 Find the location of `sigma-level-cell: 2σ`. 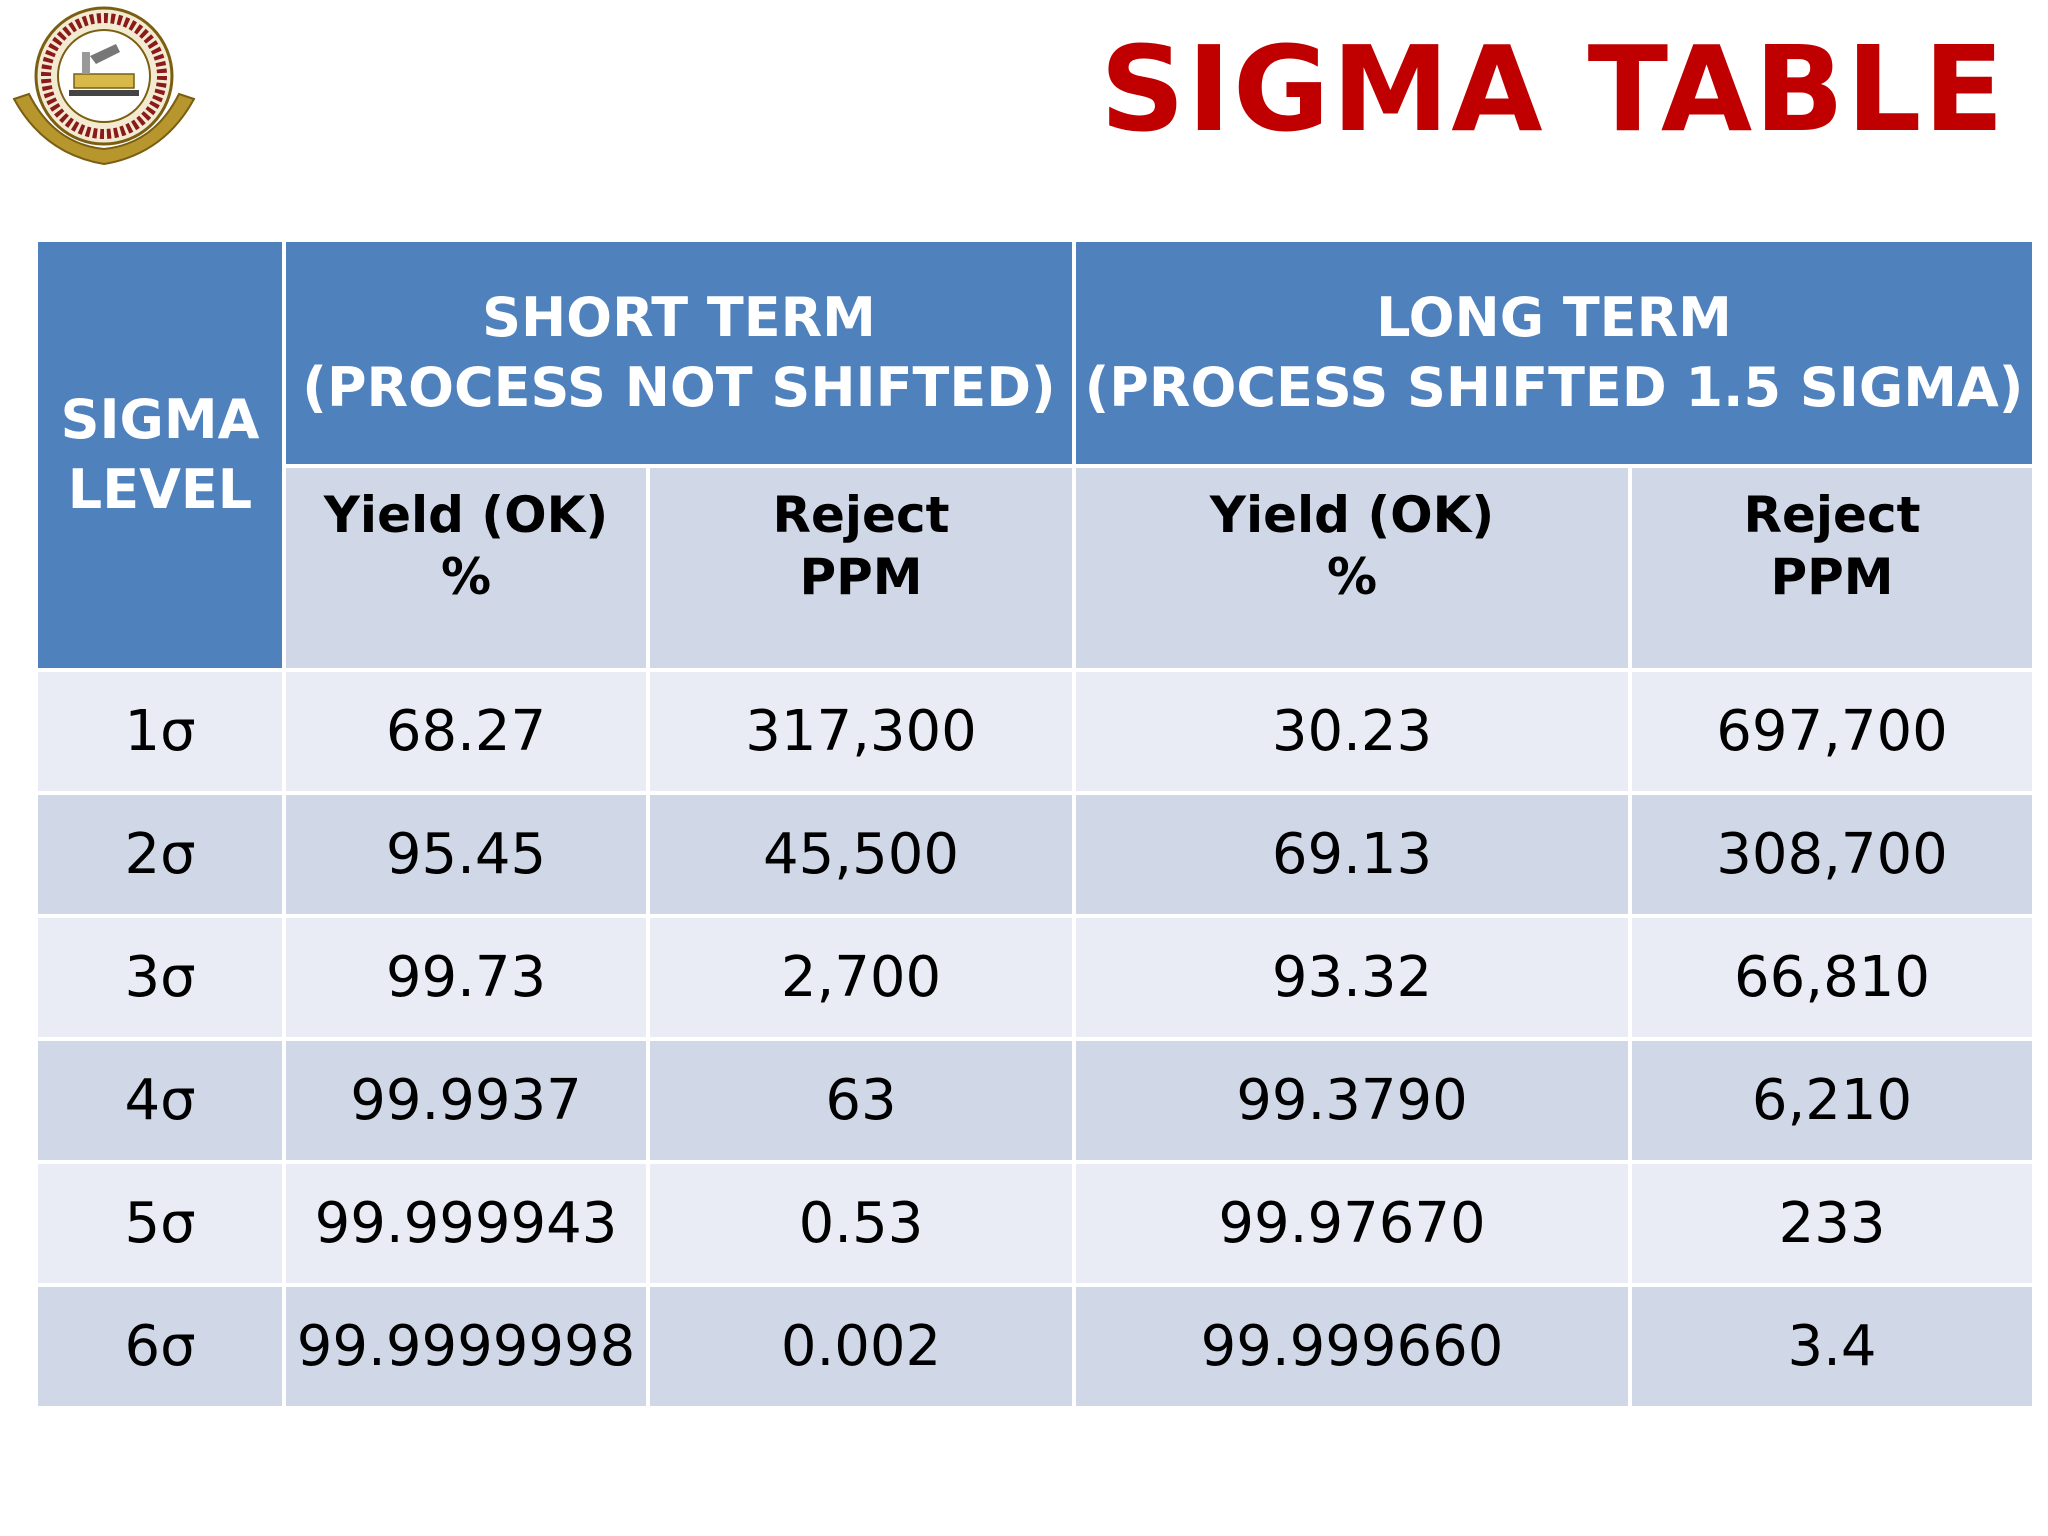

sigma-level-cell: 2σ is located at coordinates (160, 854).